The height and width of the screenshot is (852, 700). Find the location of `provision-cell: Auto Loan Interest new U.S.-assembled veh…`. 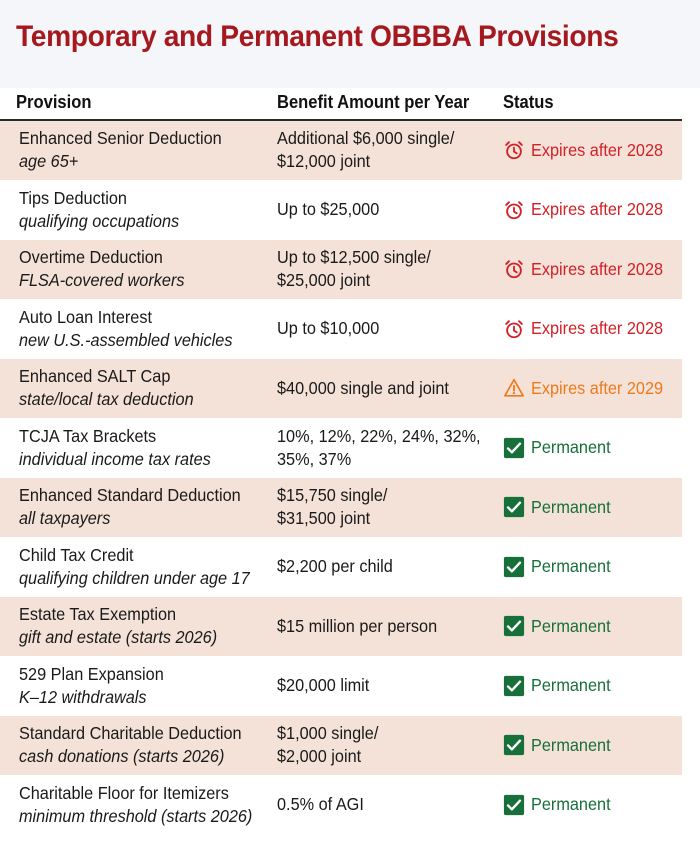

provision-cell: Auto Loan Interest new U.S.-assembled veh… is located at coordinates (137, 329).